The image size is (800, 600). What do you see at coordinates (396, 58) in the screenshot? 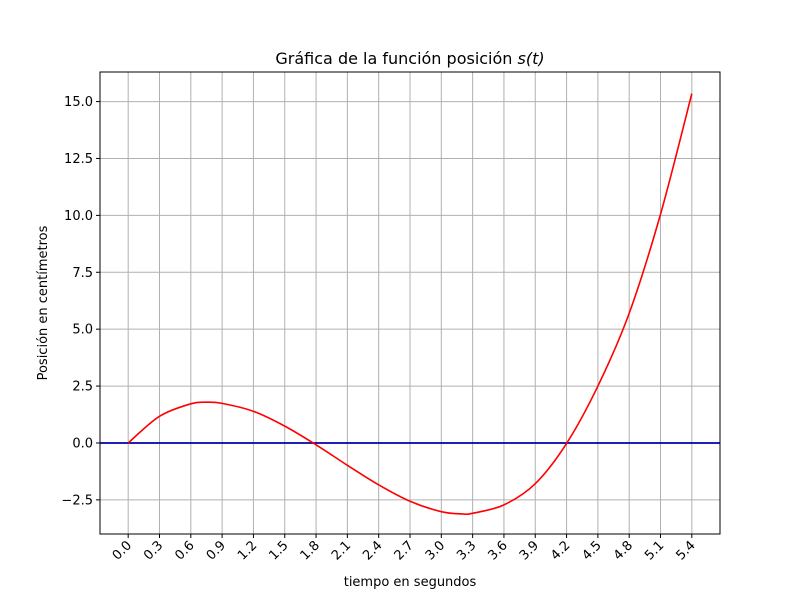
I see `chart-title-text: Gráfica de la función posición` at bounding box center [396, 58].